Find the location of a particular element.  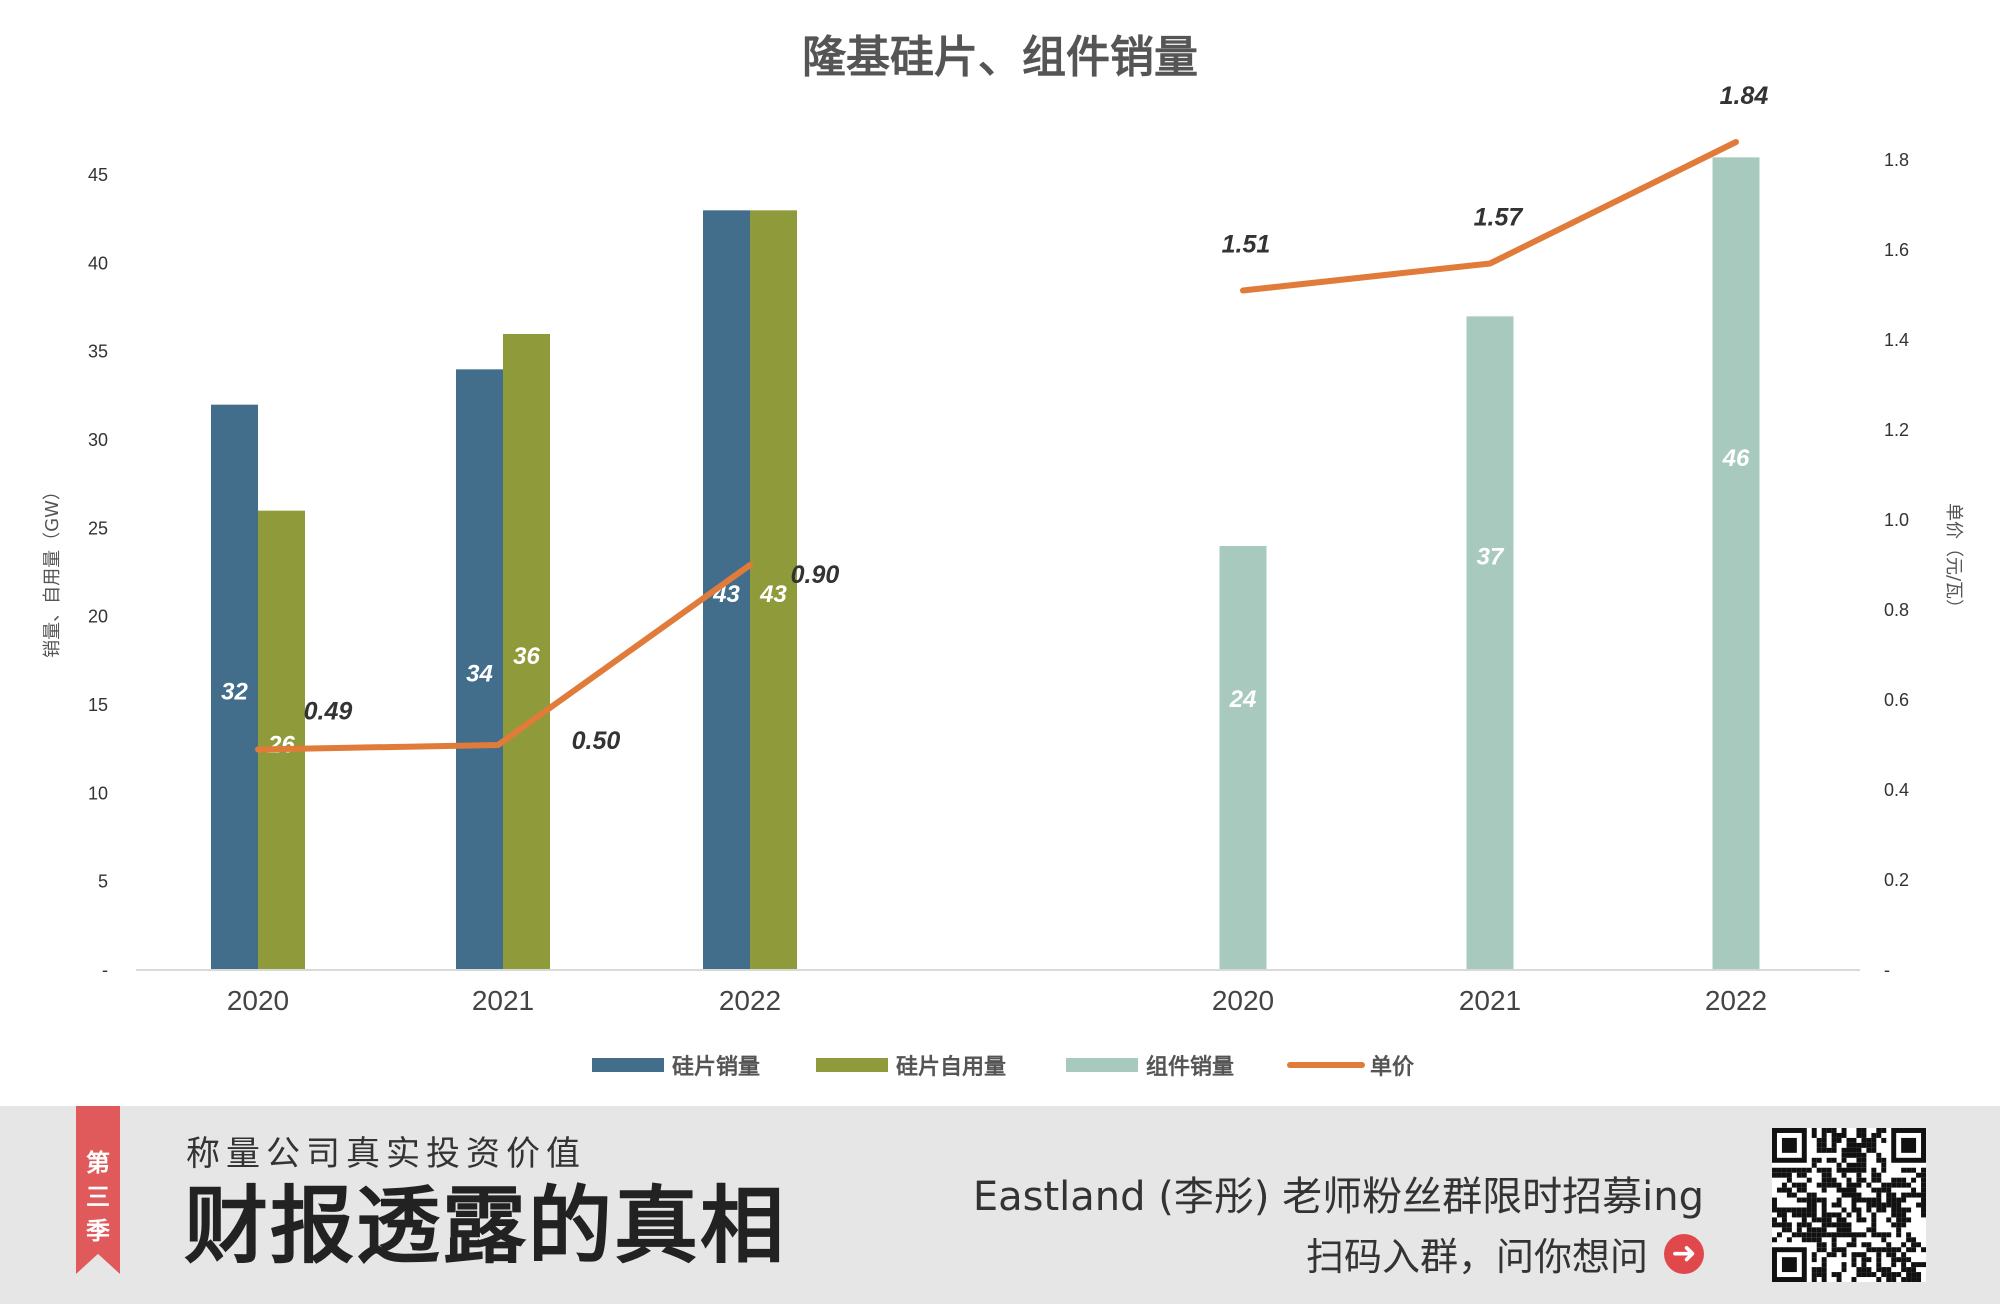

bar-data-label: 46 is located at coordinates (1736, 458).